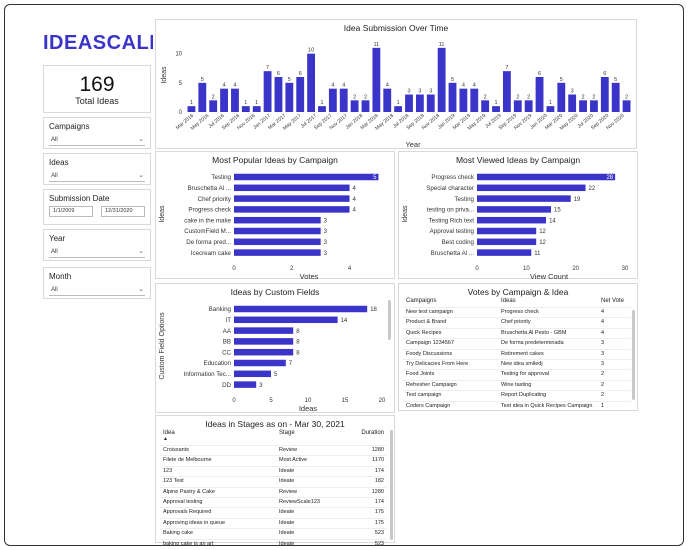 The height and width of the screenshot is (550, 688). Describe the element at coordinates (517, 354) in the screenshot. I see `votes-table-row: Foody Discussions Retirement cakes 3` at that location.